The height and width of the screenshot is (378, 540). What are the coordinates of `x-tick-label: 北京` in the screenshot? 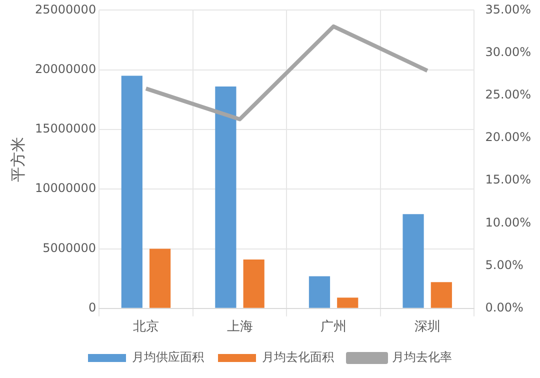 It's located at (145, 327).